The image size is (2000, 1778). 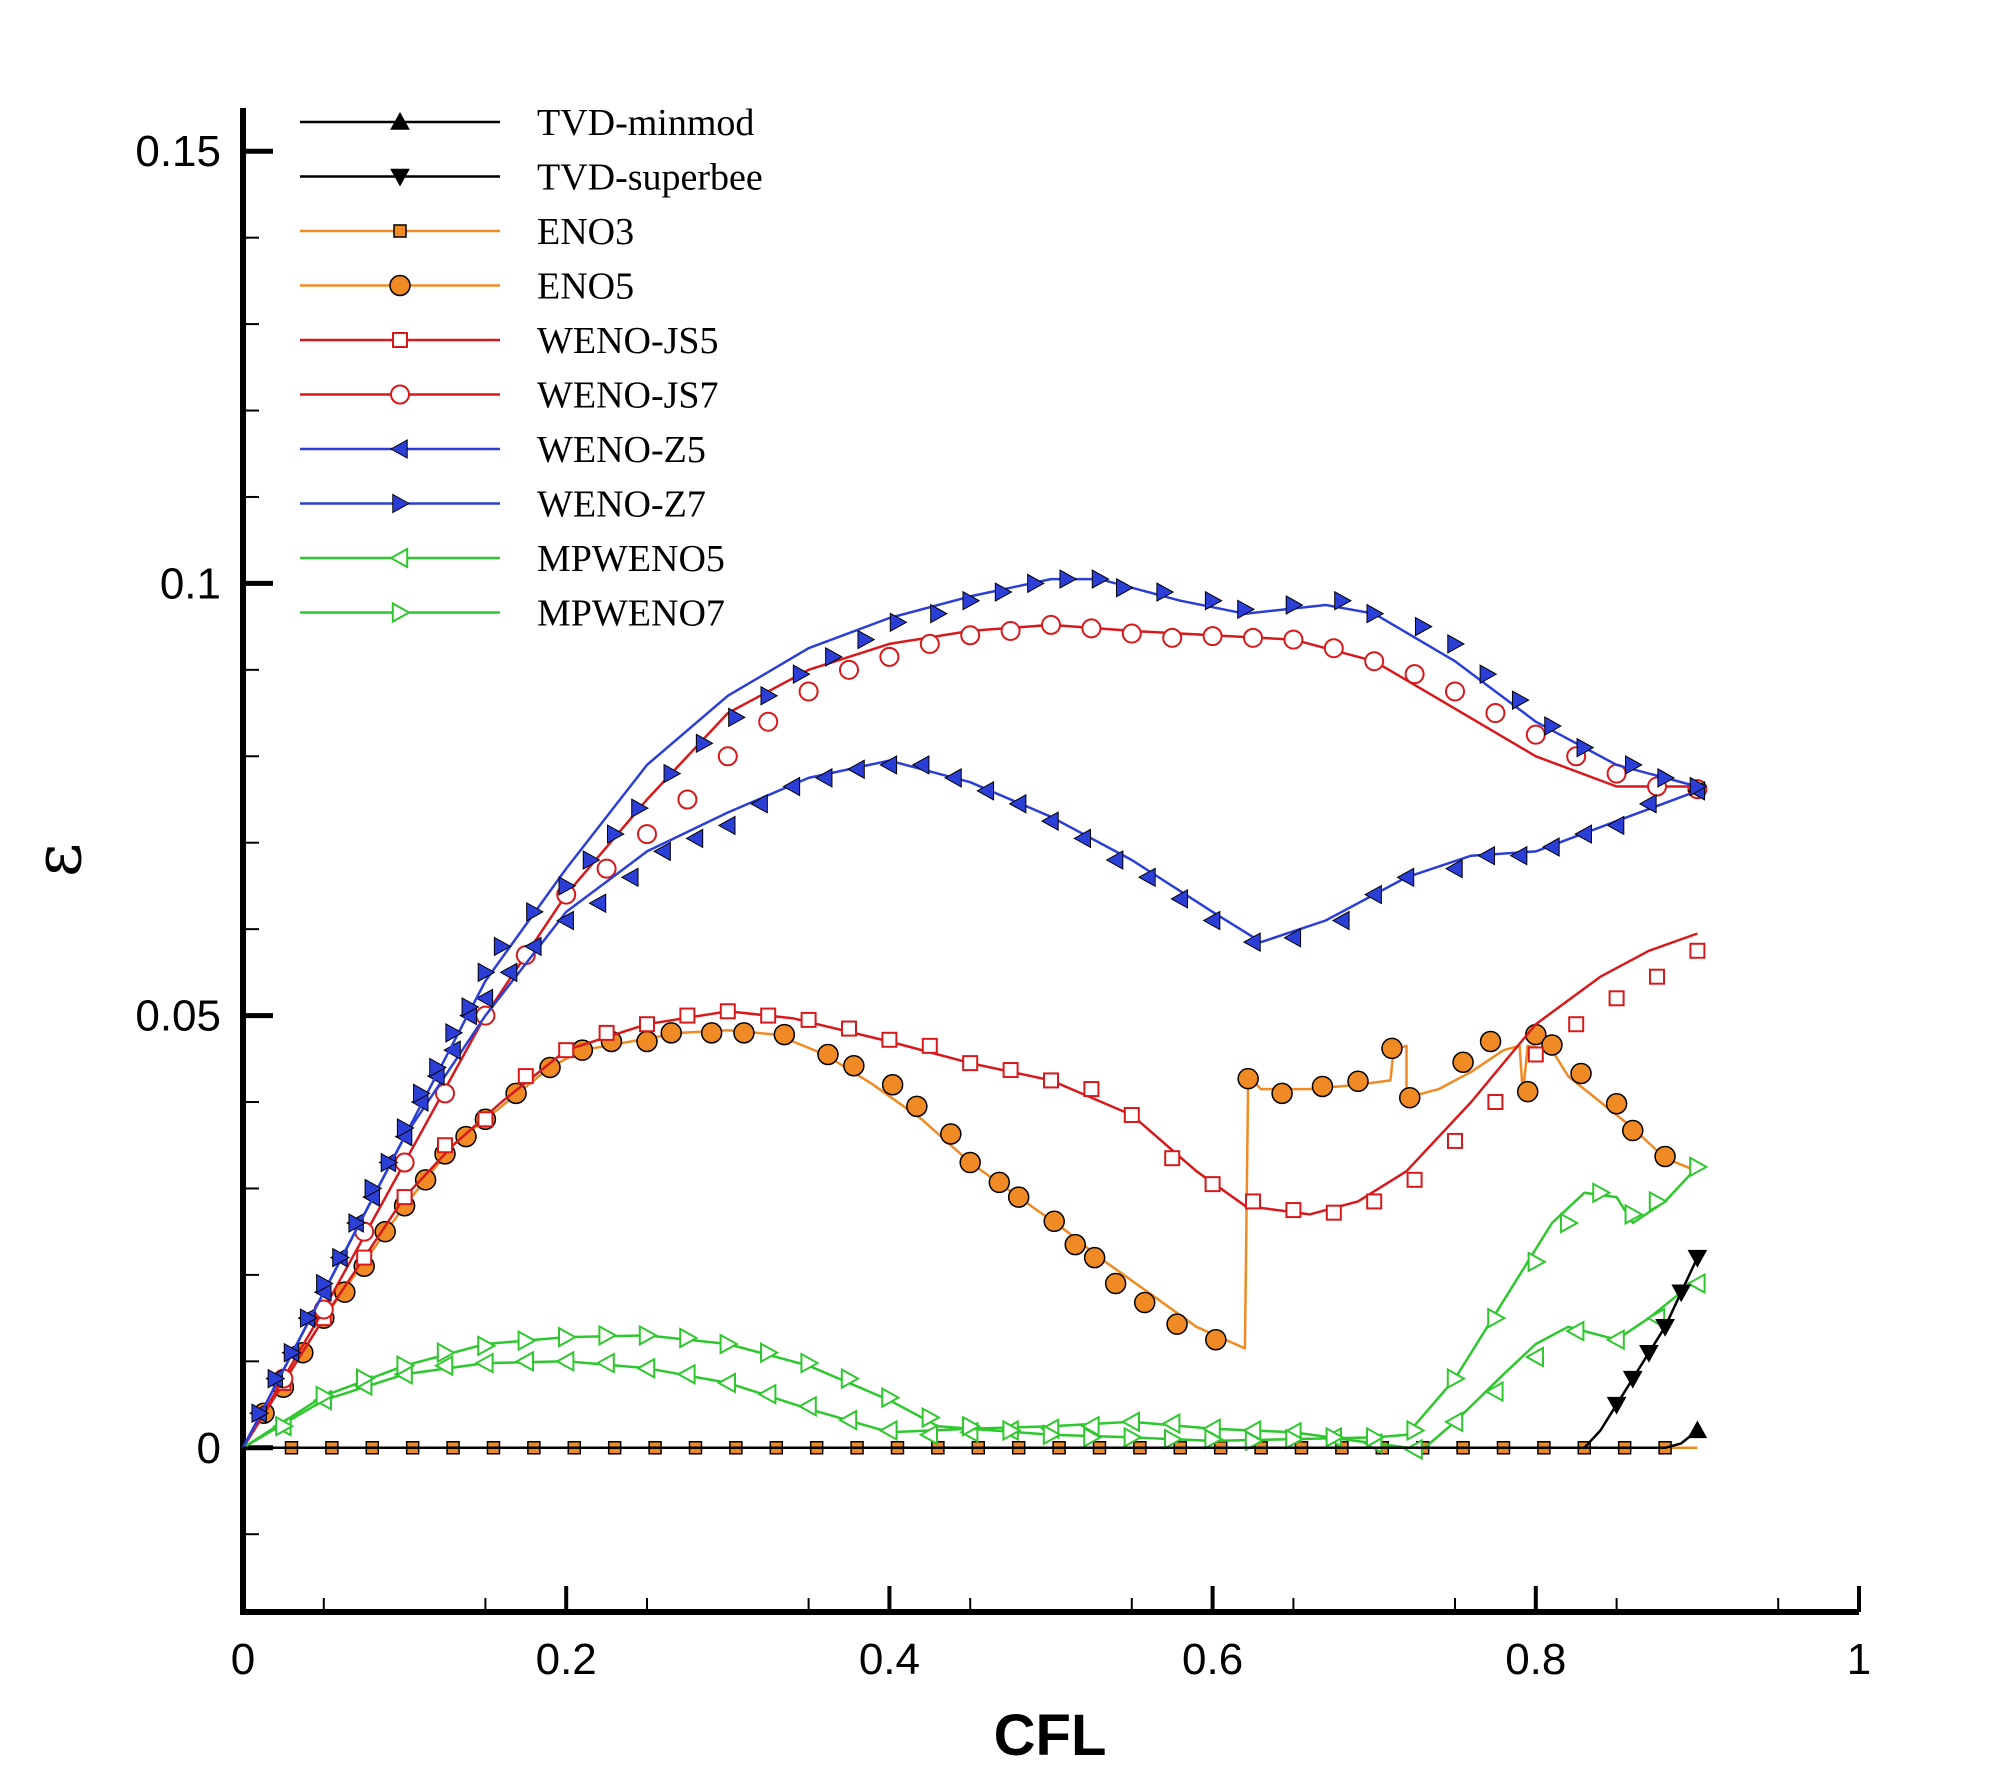 What do you see at coordinates (621, 505) in the screenshot?
I see `legend-label: WENO-Z7` at bounding box center [621, 505].